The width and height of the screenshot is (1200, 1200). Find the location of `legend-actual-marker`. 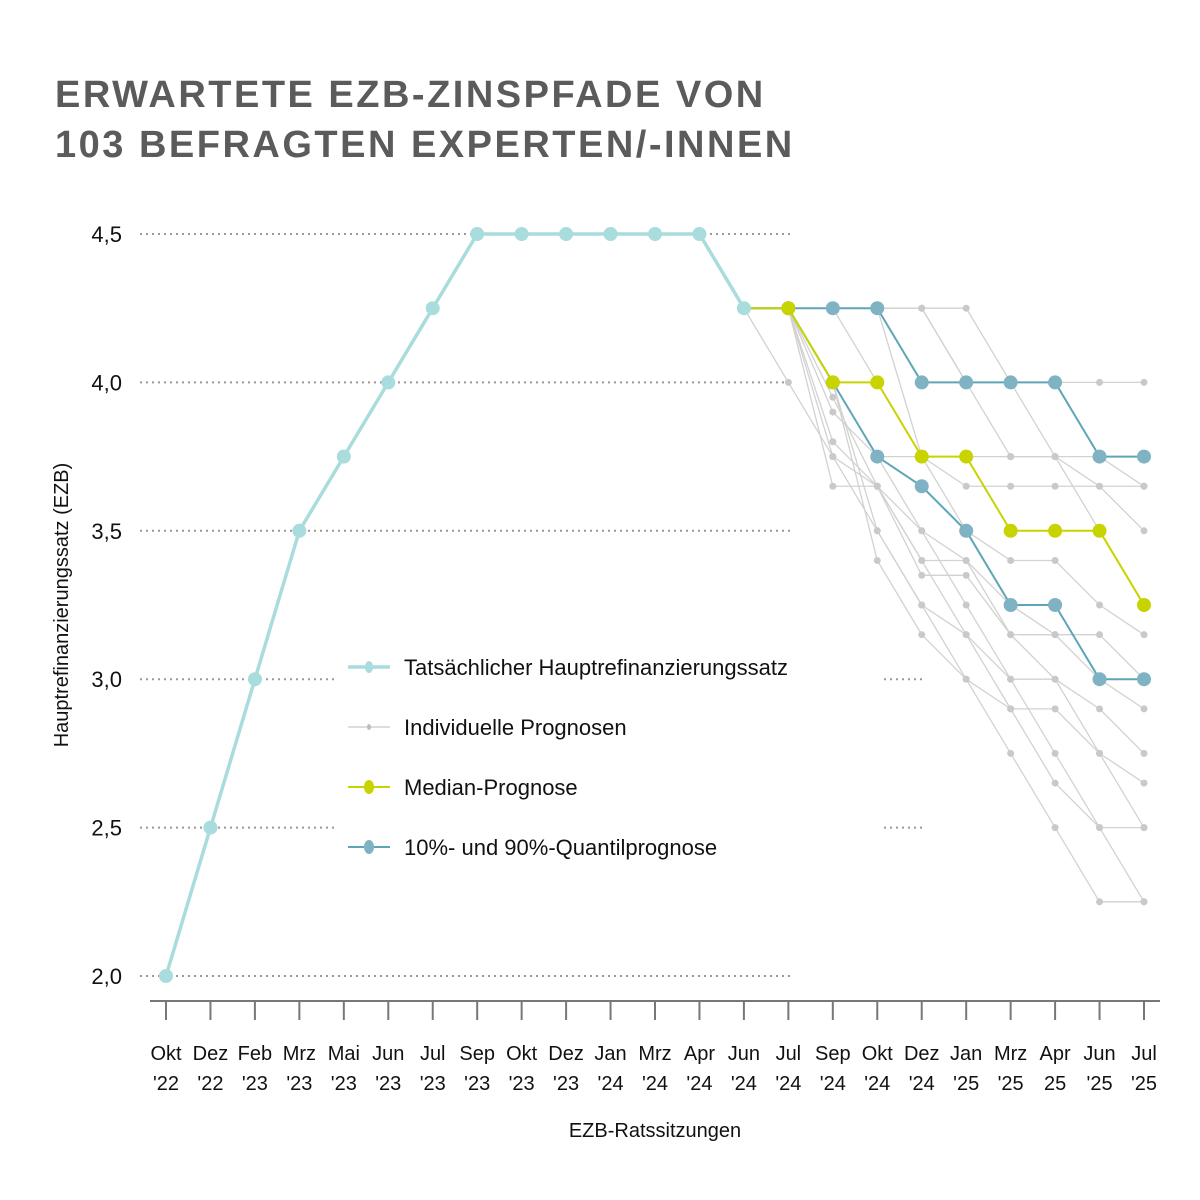

legend-actual-marker is located at coordinates (369, 667).